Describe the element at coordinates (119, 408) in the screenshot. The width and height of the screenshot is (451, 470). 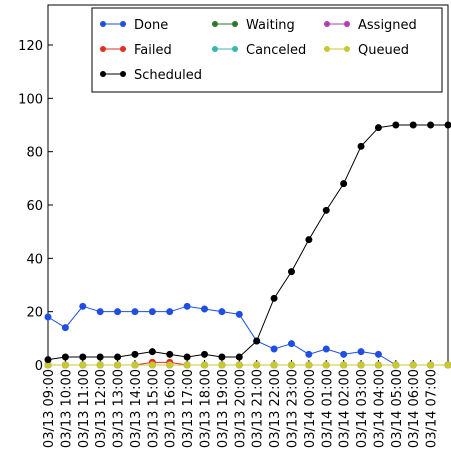
I see `x-tick-label: 03/13 13:00` at that location.